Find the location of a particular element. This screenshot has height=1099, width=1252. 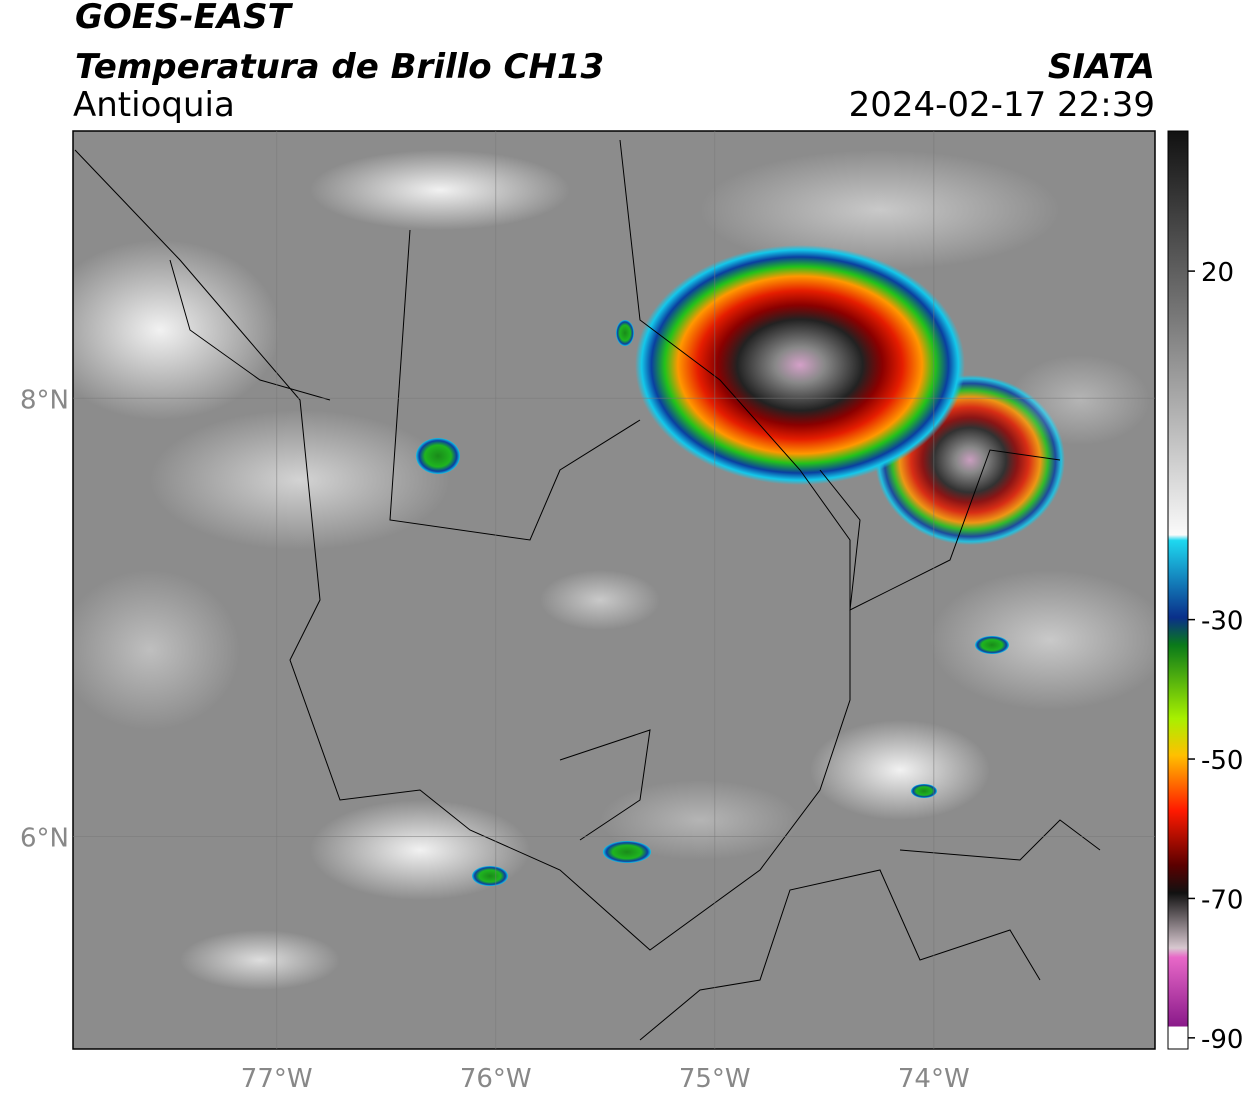

lon-tick-label: 77°W is located at coordinates (277, 1079).